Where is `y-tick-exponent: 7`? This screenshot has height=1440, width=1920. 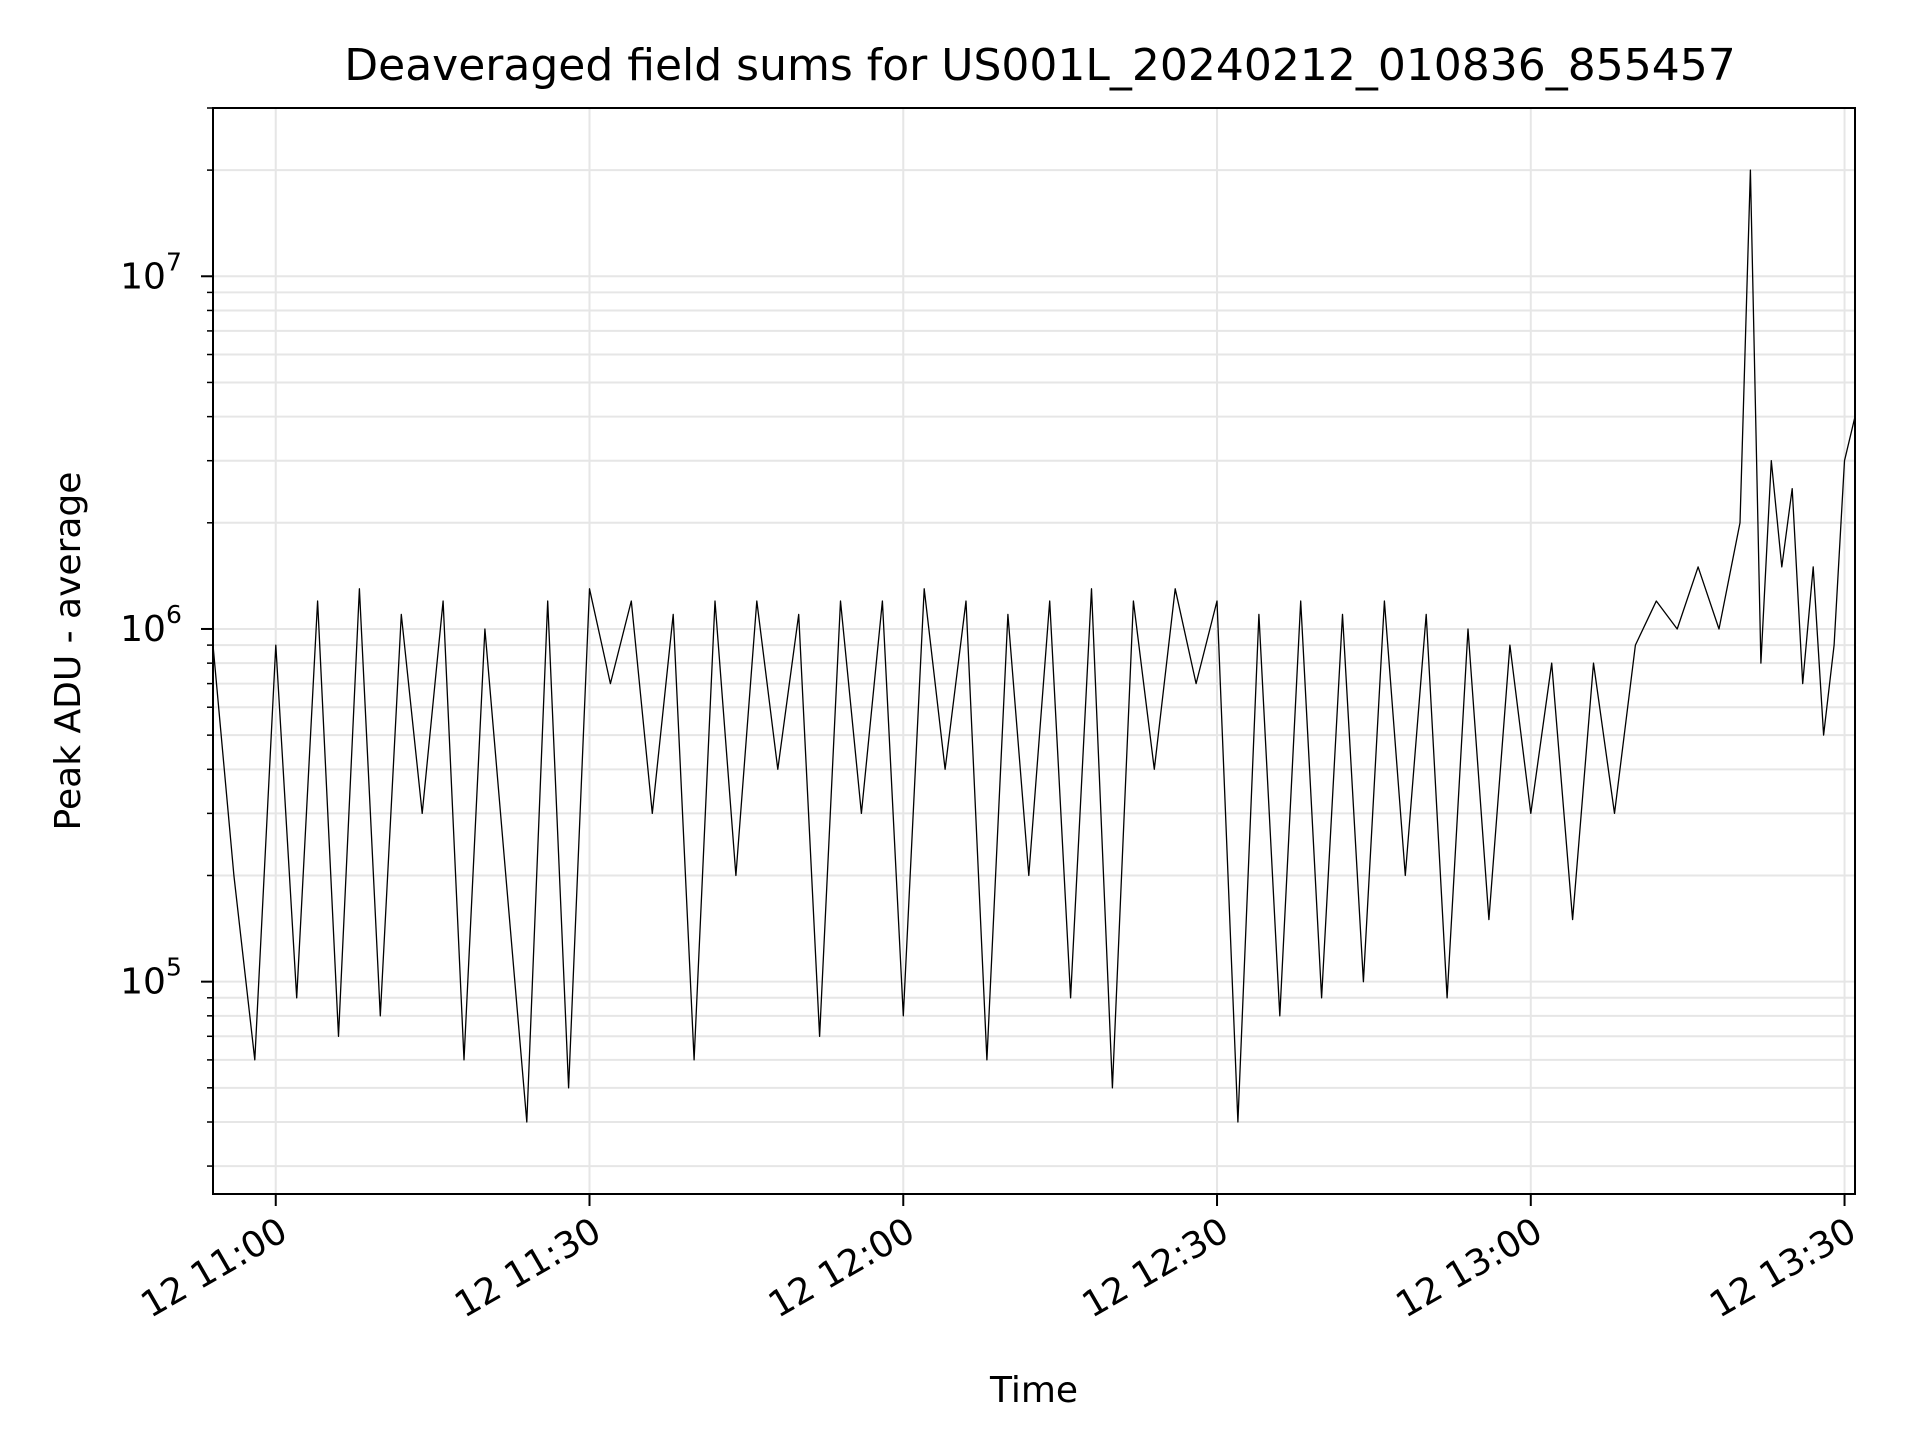 y-tick-exponent: 7 is located at coordinates (174, 261).